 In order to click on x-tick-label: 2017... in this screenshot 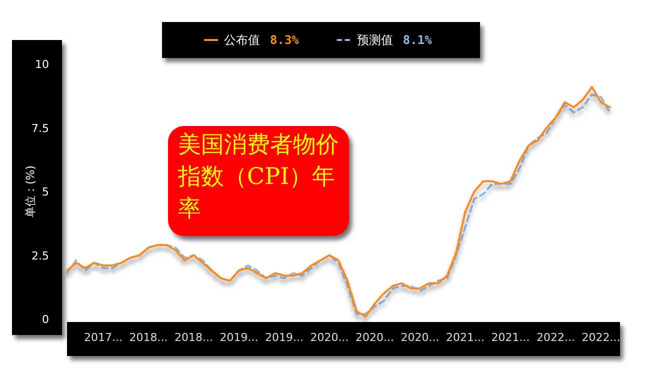, I will do `click(103, 337)`.